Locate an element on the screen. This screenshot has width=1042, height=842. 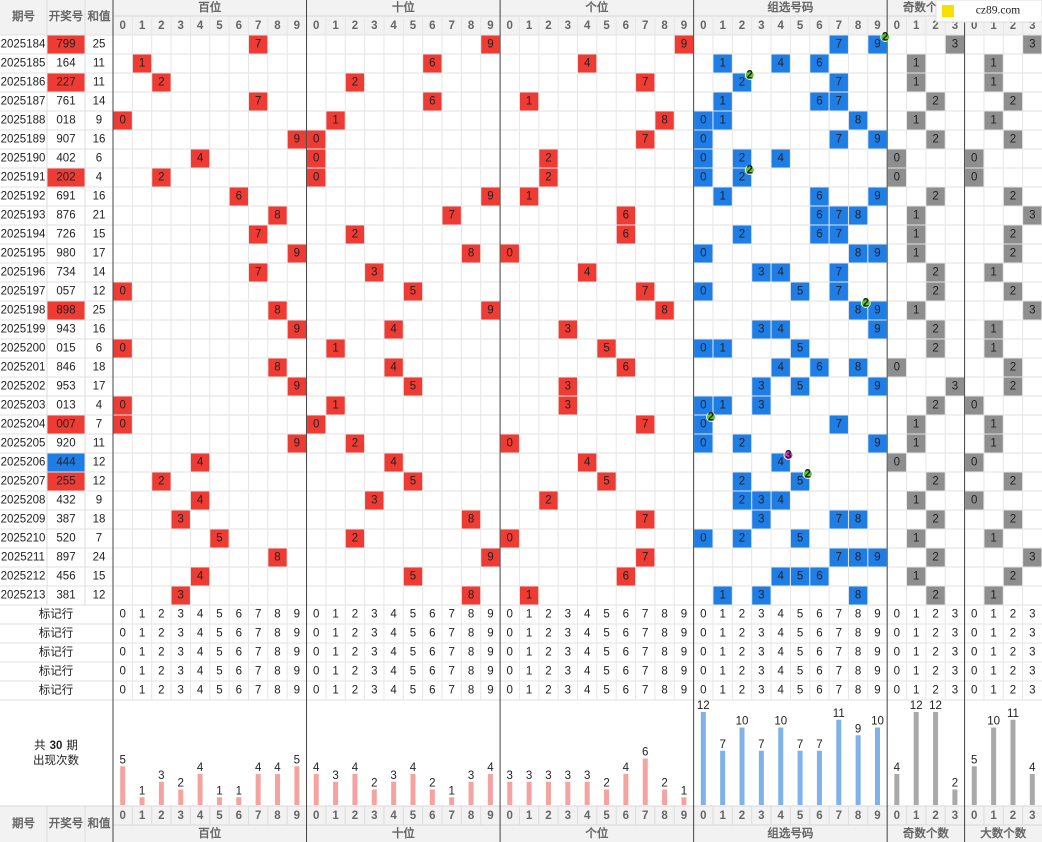
count-label: 10 is located at coordinates (742, 722).